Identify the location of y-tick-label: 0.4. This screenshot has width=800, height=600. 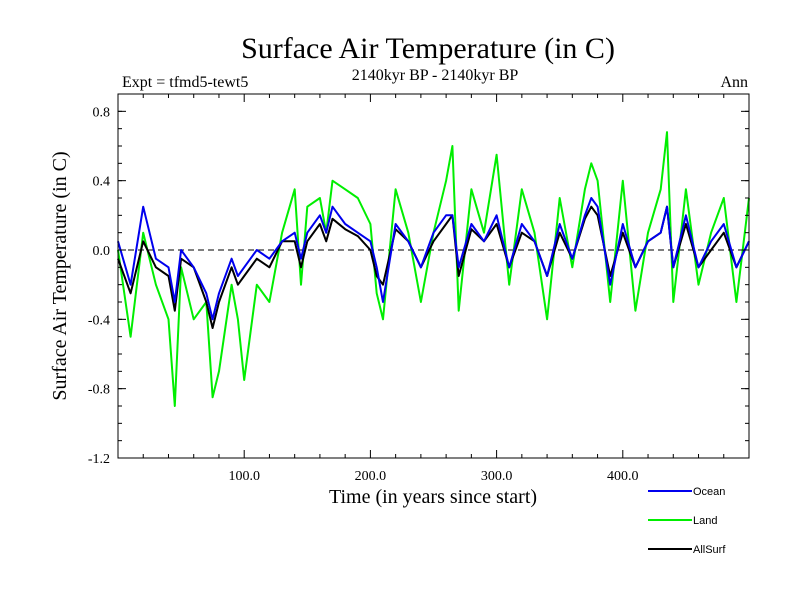
(102, 182).